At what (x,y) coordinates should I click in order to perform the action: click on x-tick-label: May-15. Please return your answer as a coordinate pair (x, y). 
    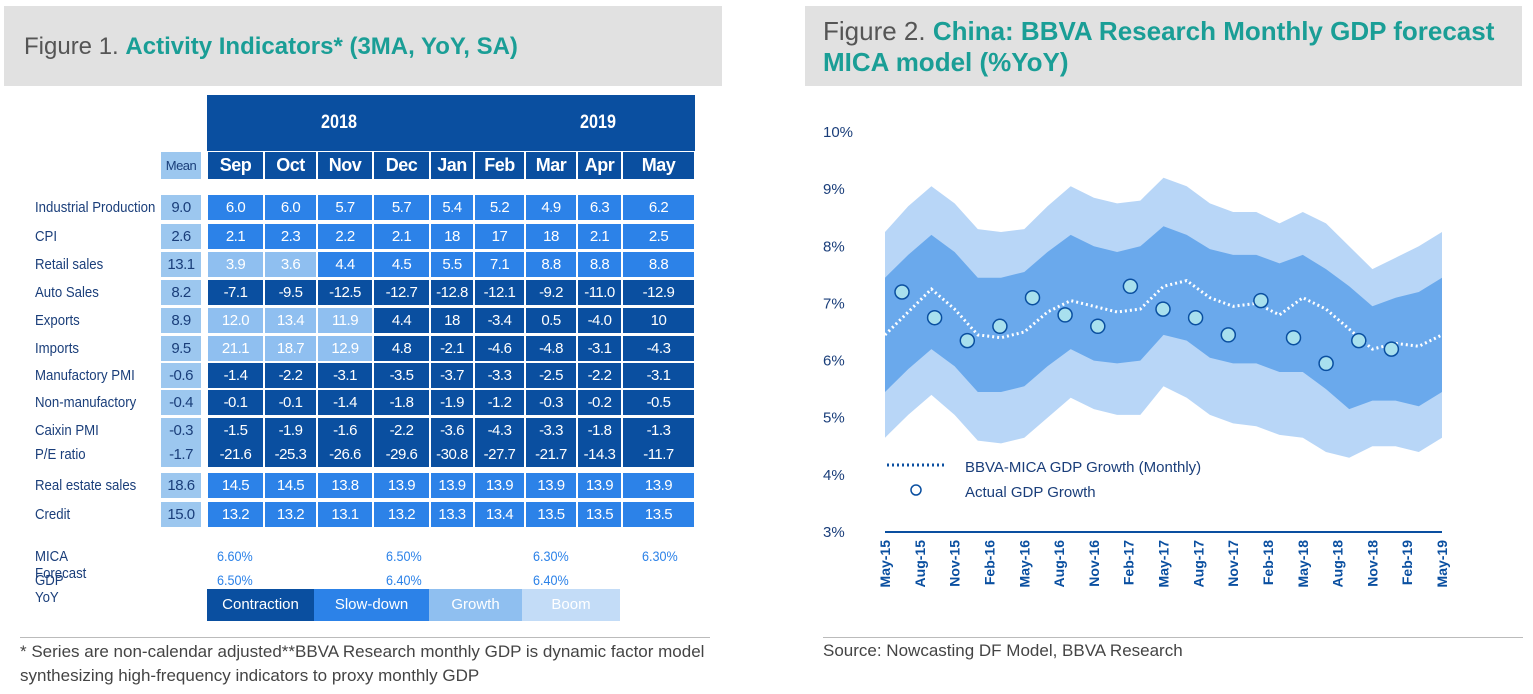
    Looking at the image, I should click on (885, 564).